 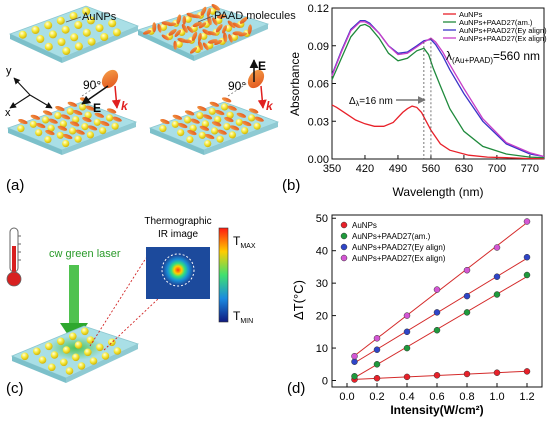 I want to click on y-tick-label: 0.09, so click(x=318, y=47).